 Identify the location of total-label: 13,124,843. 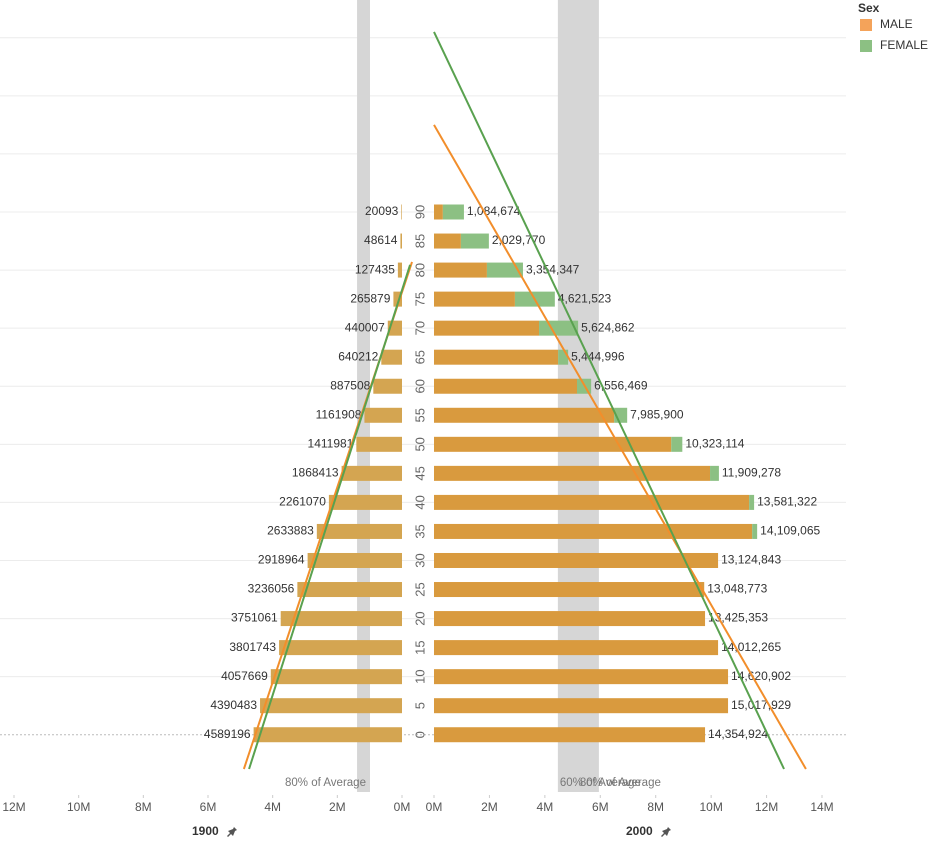
(751, 560).